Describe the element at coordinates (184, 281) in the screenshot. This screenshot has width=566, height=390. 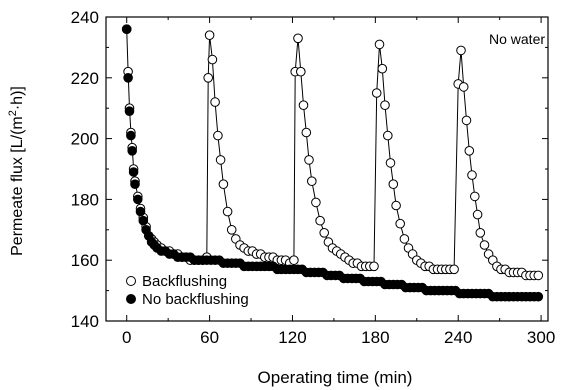
I see `legend-label-backflushing: Backflushing` at that location.